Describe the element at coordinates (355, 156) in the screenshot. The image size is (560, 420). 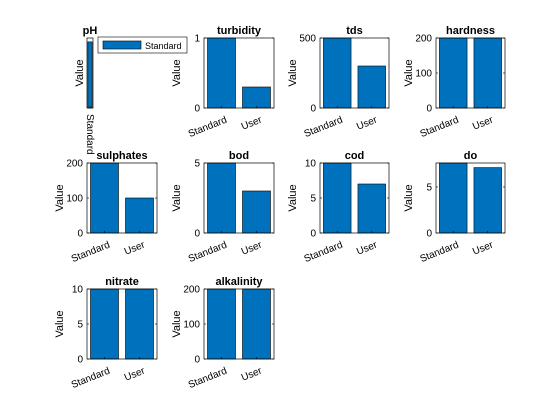
I see `subplot-title-cod: cod` at that location.